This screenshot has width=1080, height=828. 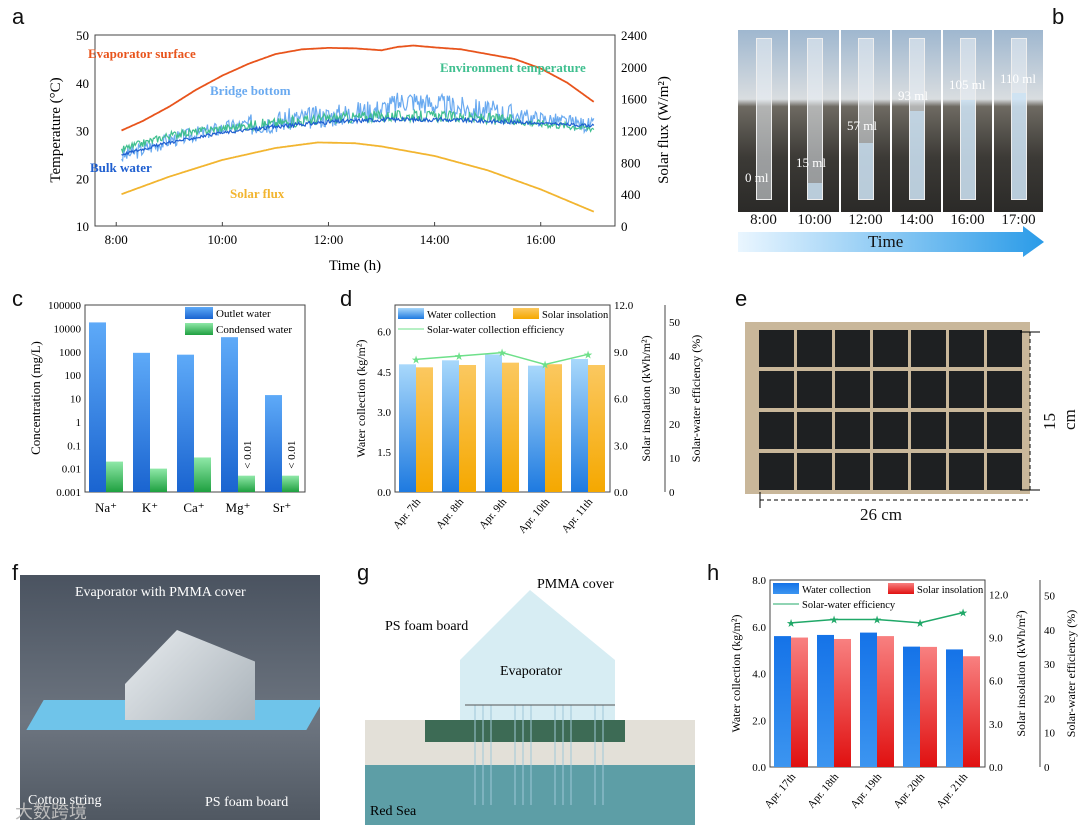 I want to click on y-tick-label: 0.01, so click(x=71, y=470).